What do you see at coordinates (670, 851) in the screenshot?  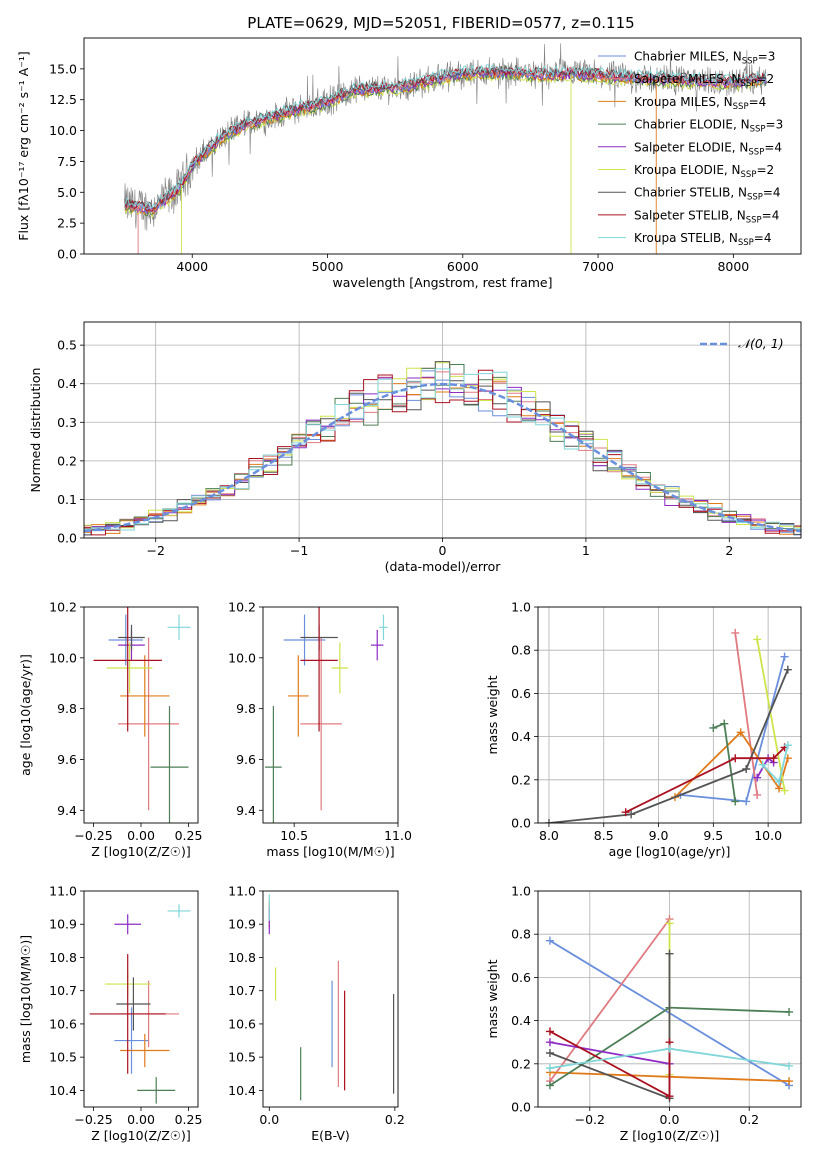 I see `x-axis-label: age [log10(age/yr)]` at bounding box center [670, 851].